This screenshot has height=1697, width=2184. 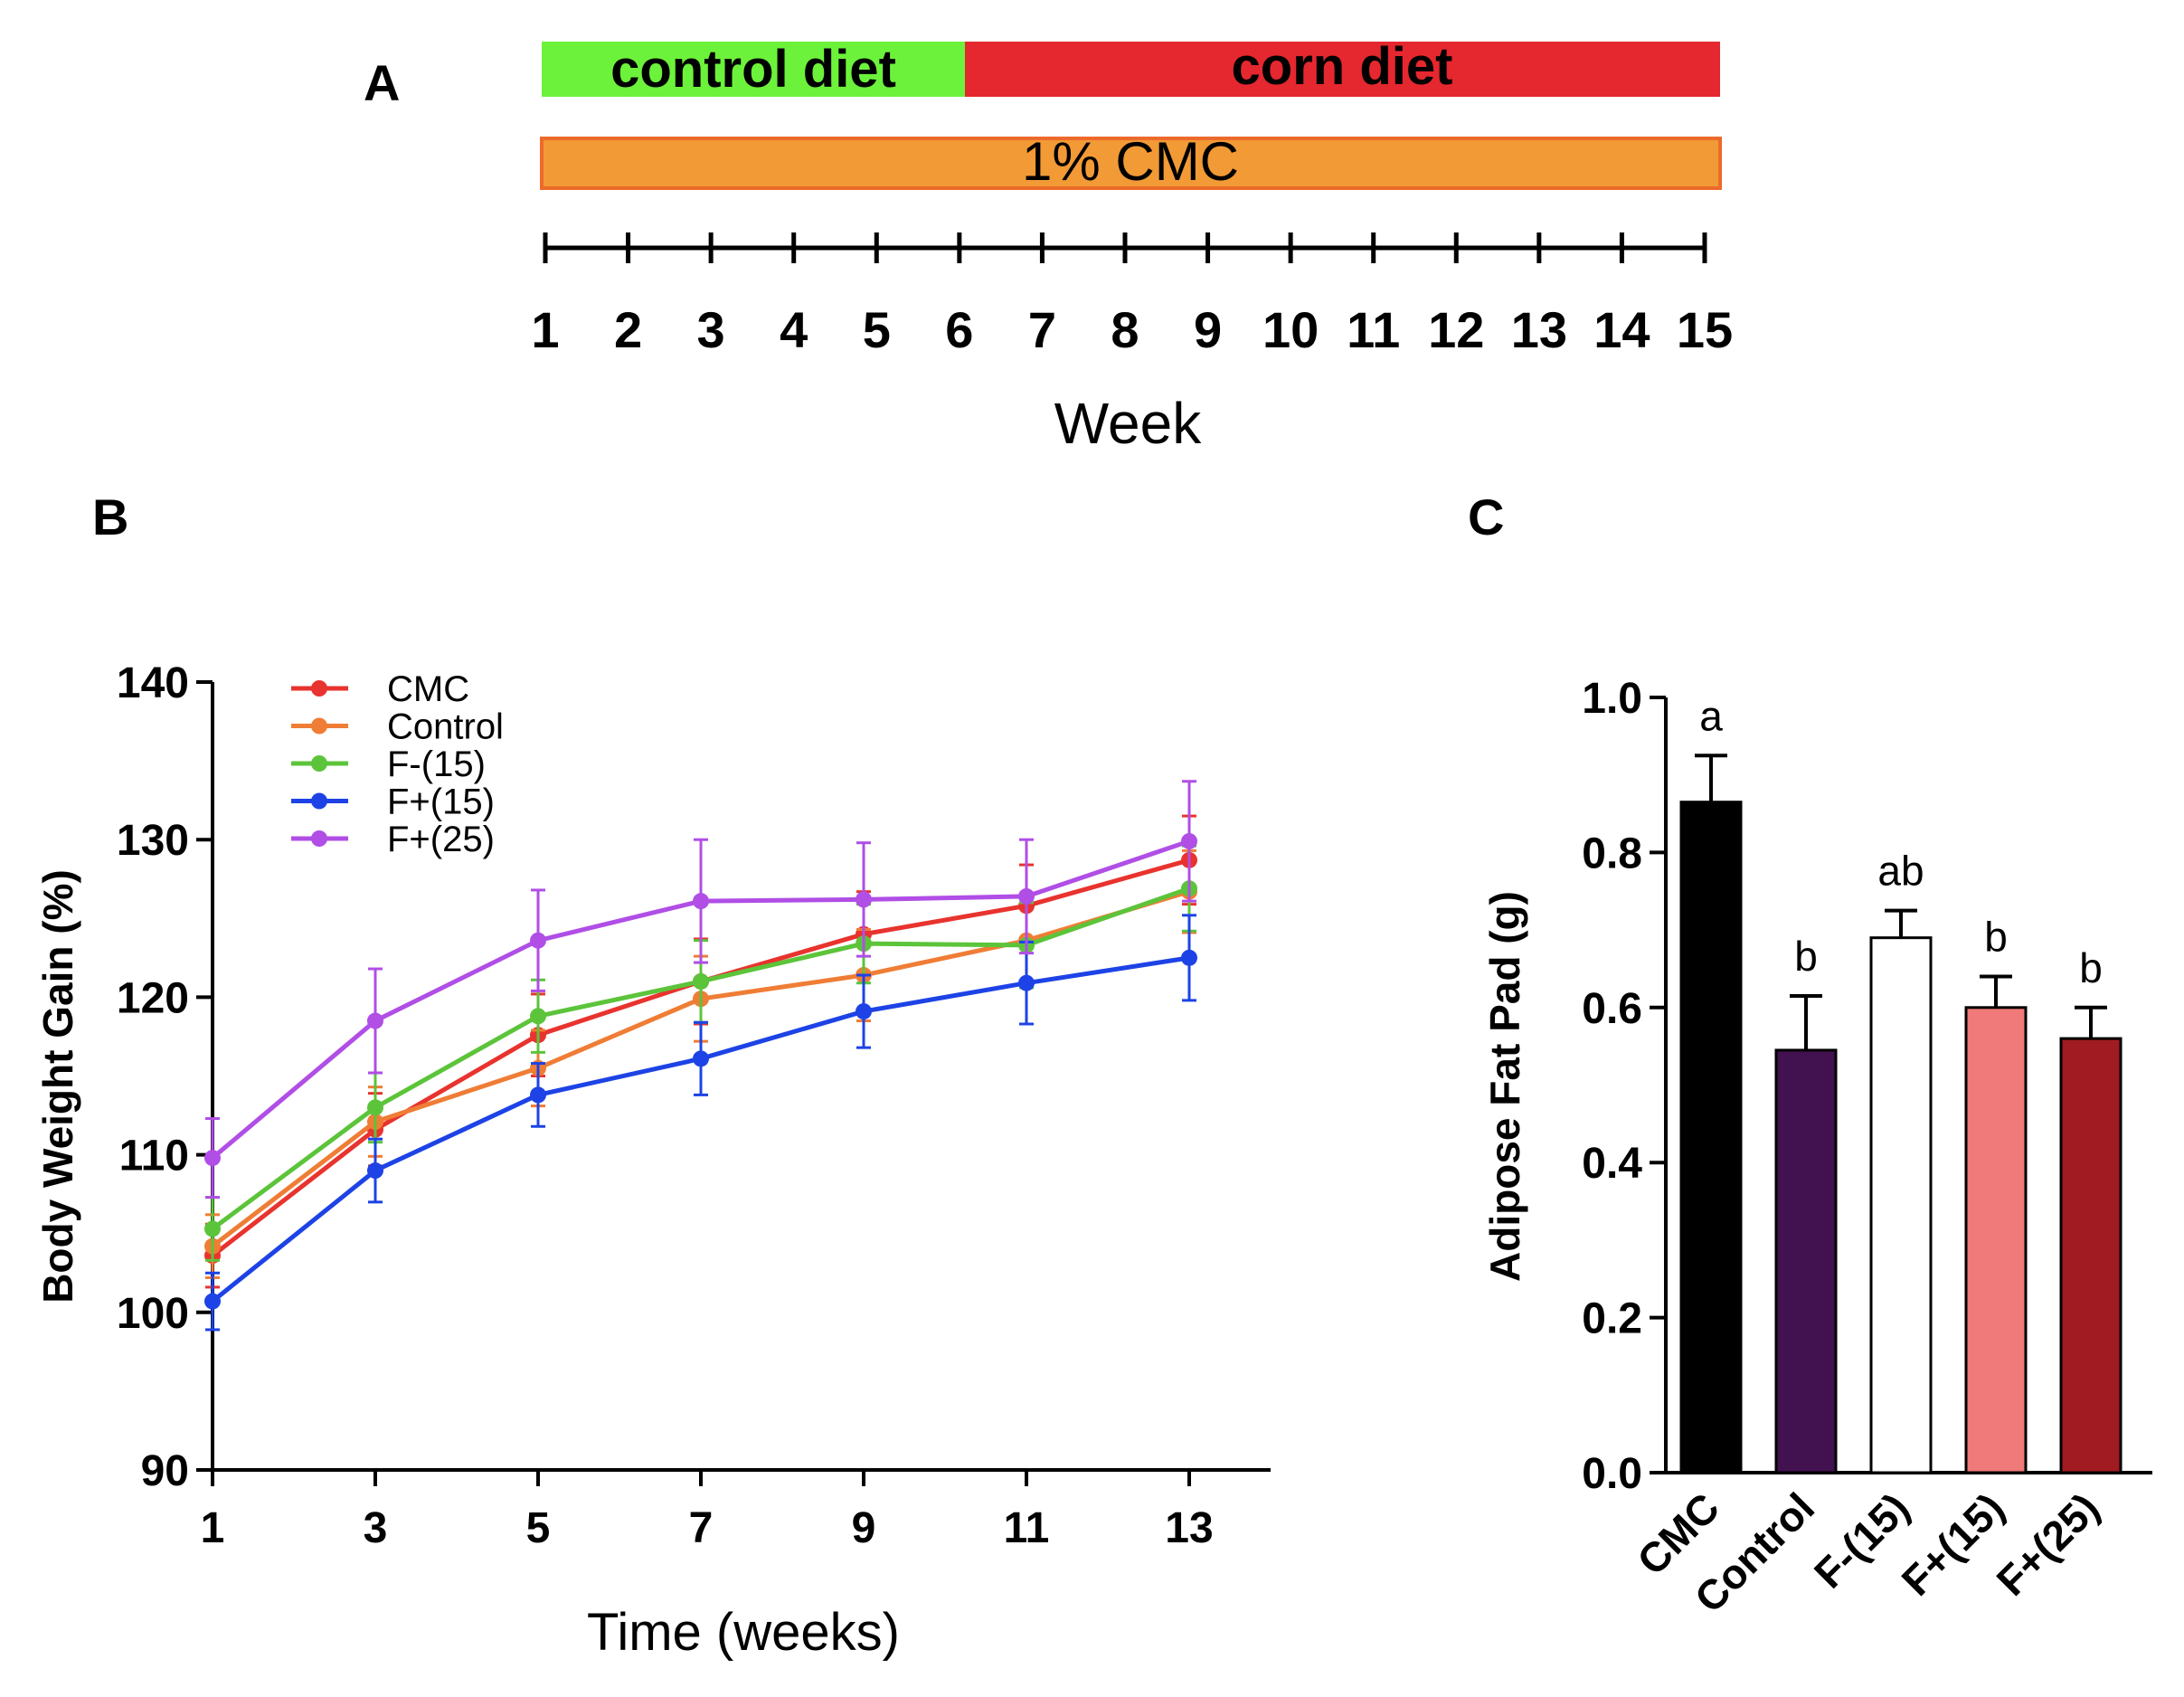 What do you see at coordinates (165, 1471) in the screenshot?
I see `y-tick-label: 90` at bounding box center [165, 1471].